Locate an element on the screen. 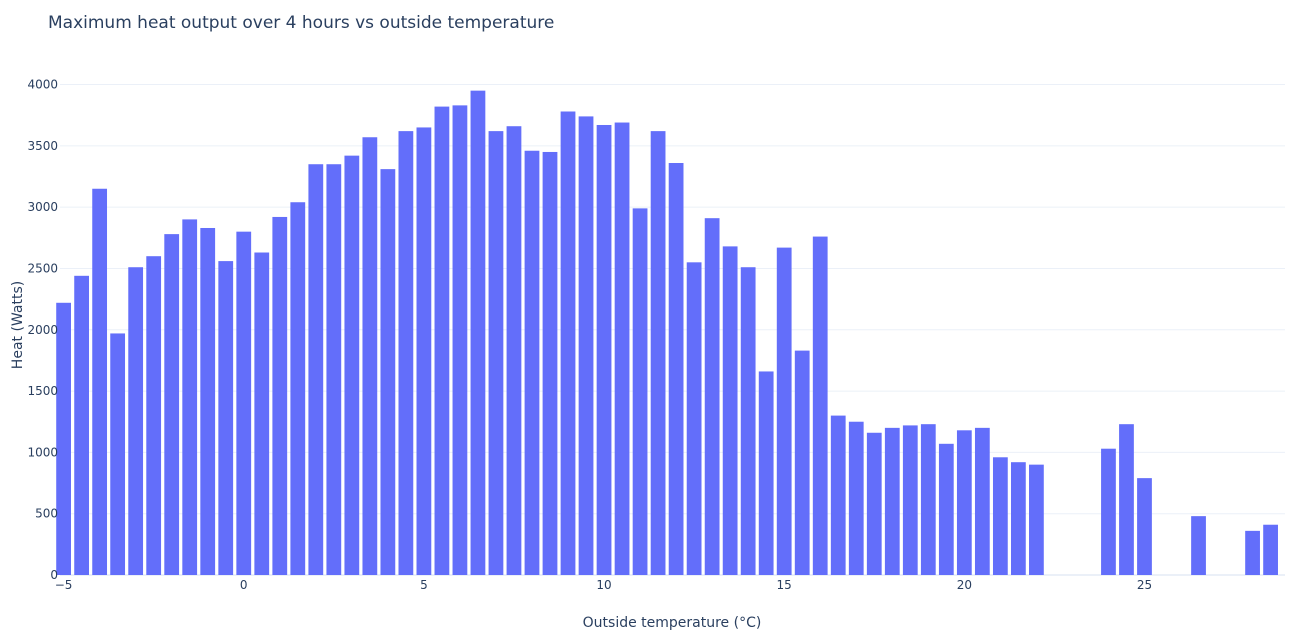 The image size is (1305, 643). x-tick-label: −5 is located at coordinates (64, 585).